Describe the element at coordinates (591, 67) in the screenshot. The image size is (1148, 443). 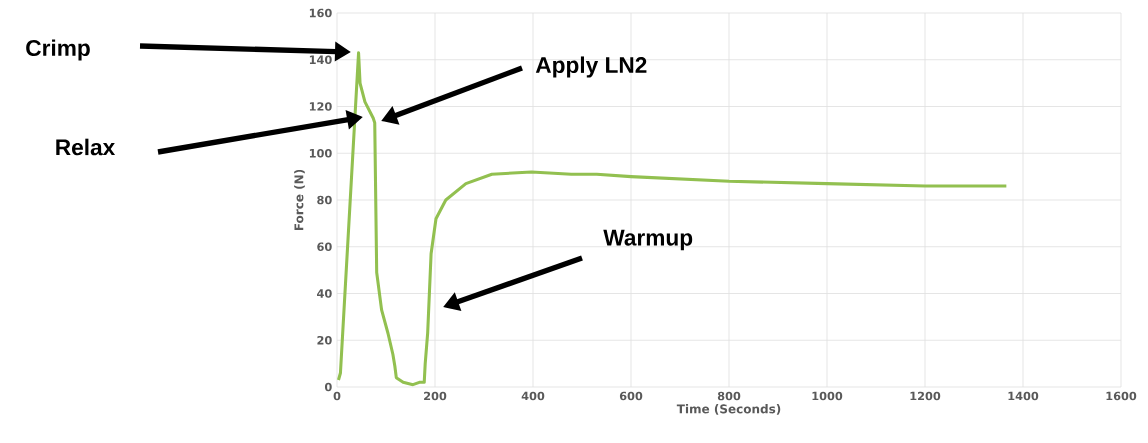
I see `annotation: Apply LN2` at that location.